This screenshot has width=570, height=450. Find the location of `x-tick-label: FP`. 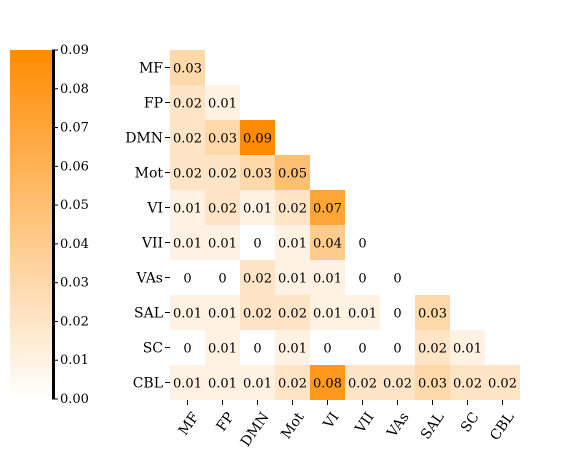

x-tick-label: FP is located at coordinates (226, 422).